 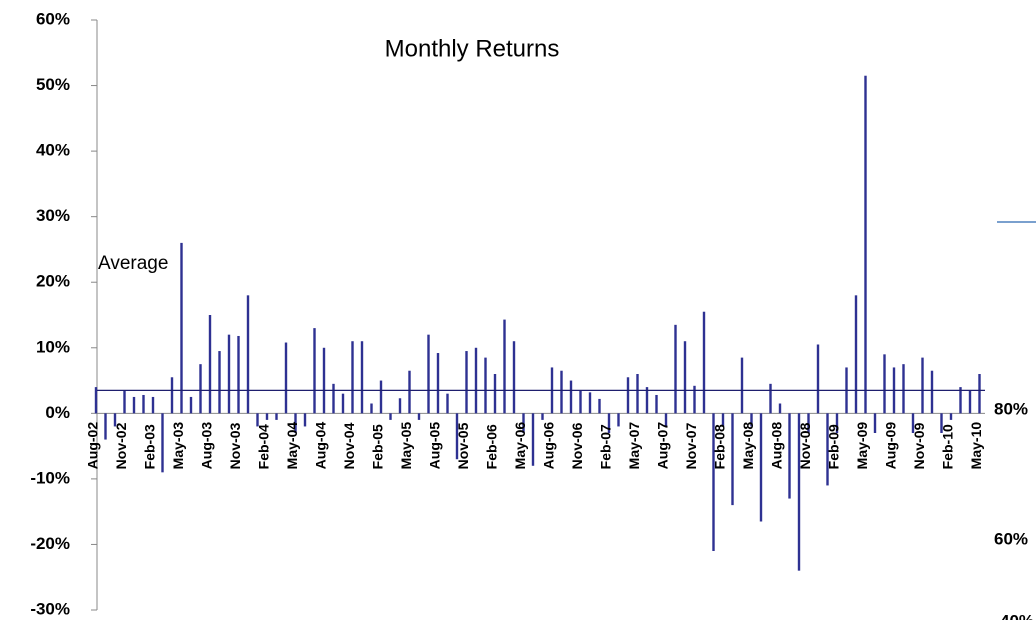 I want to click on clipped-axis-label: 60%, so click(x=1011, y=538).